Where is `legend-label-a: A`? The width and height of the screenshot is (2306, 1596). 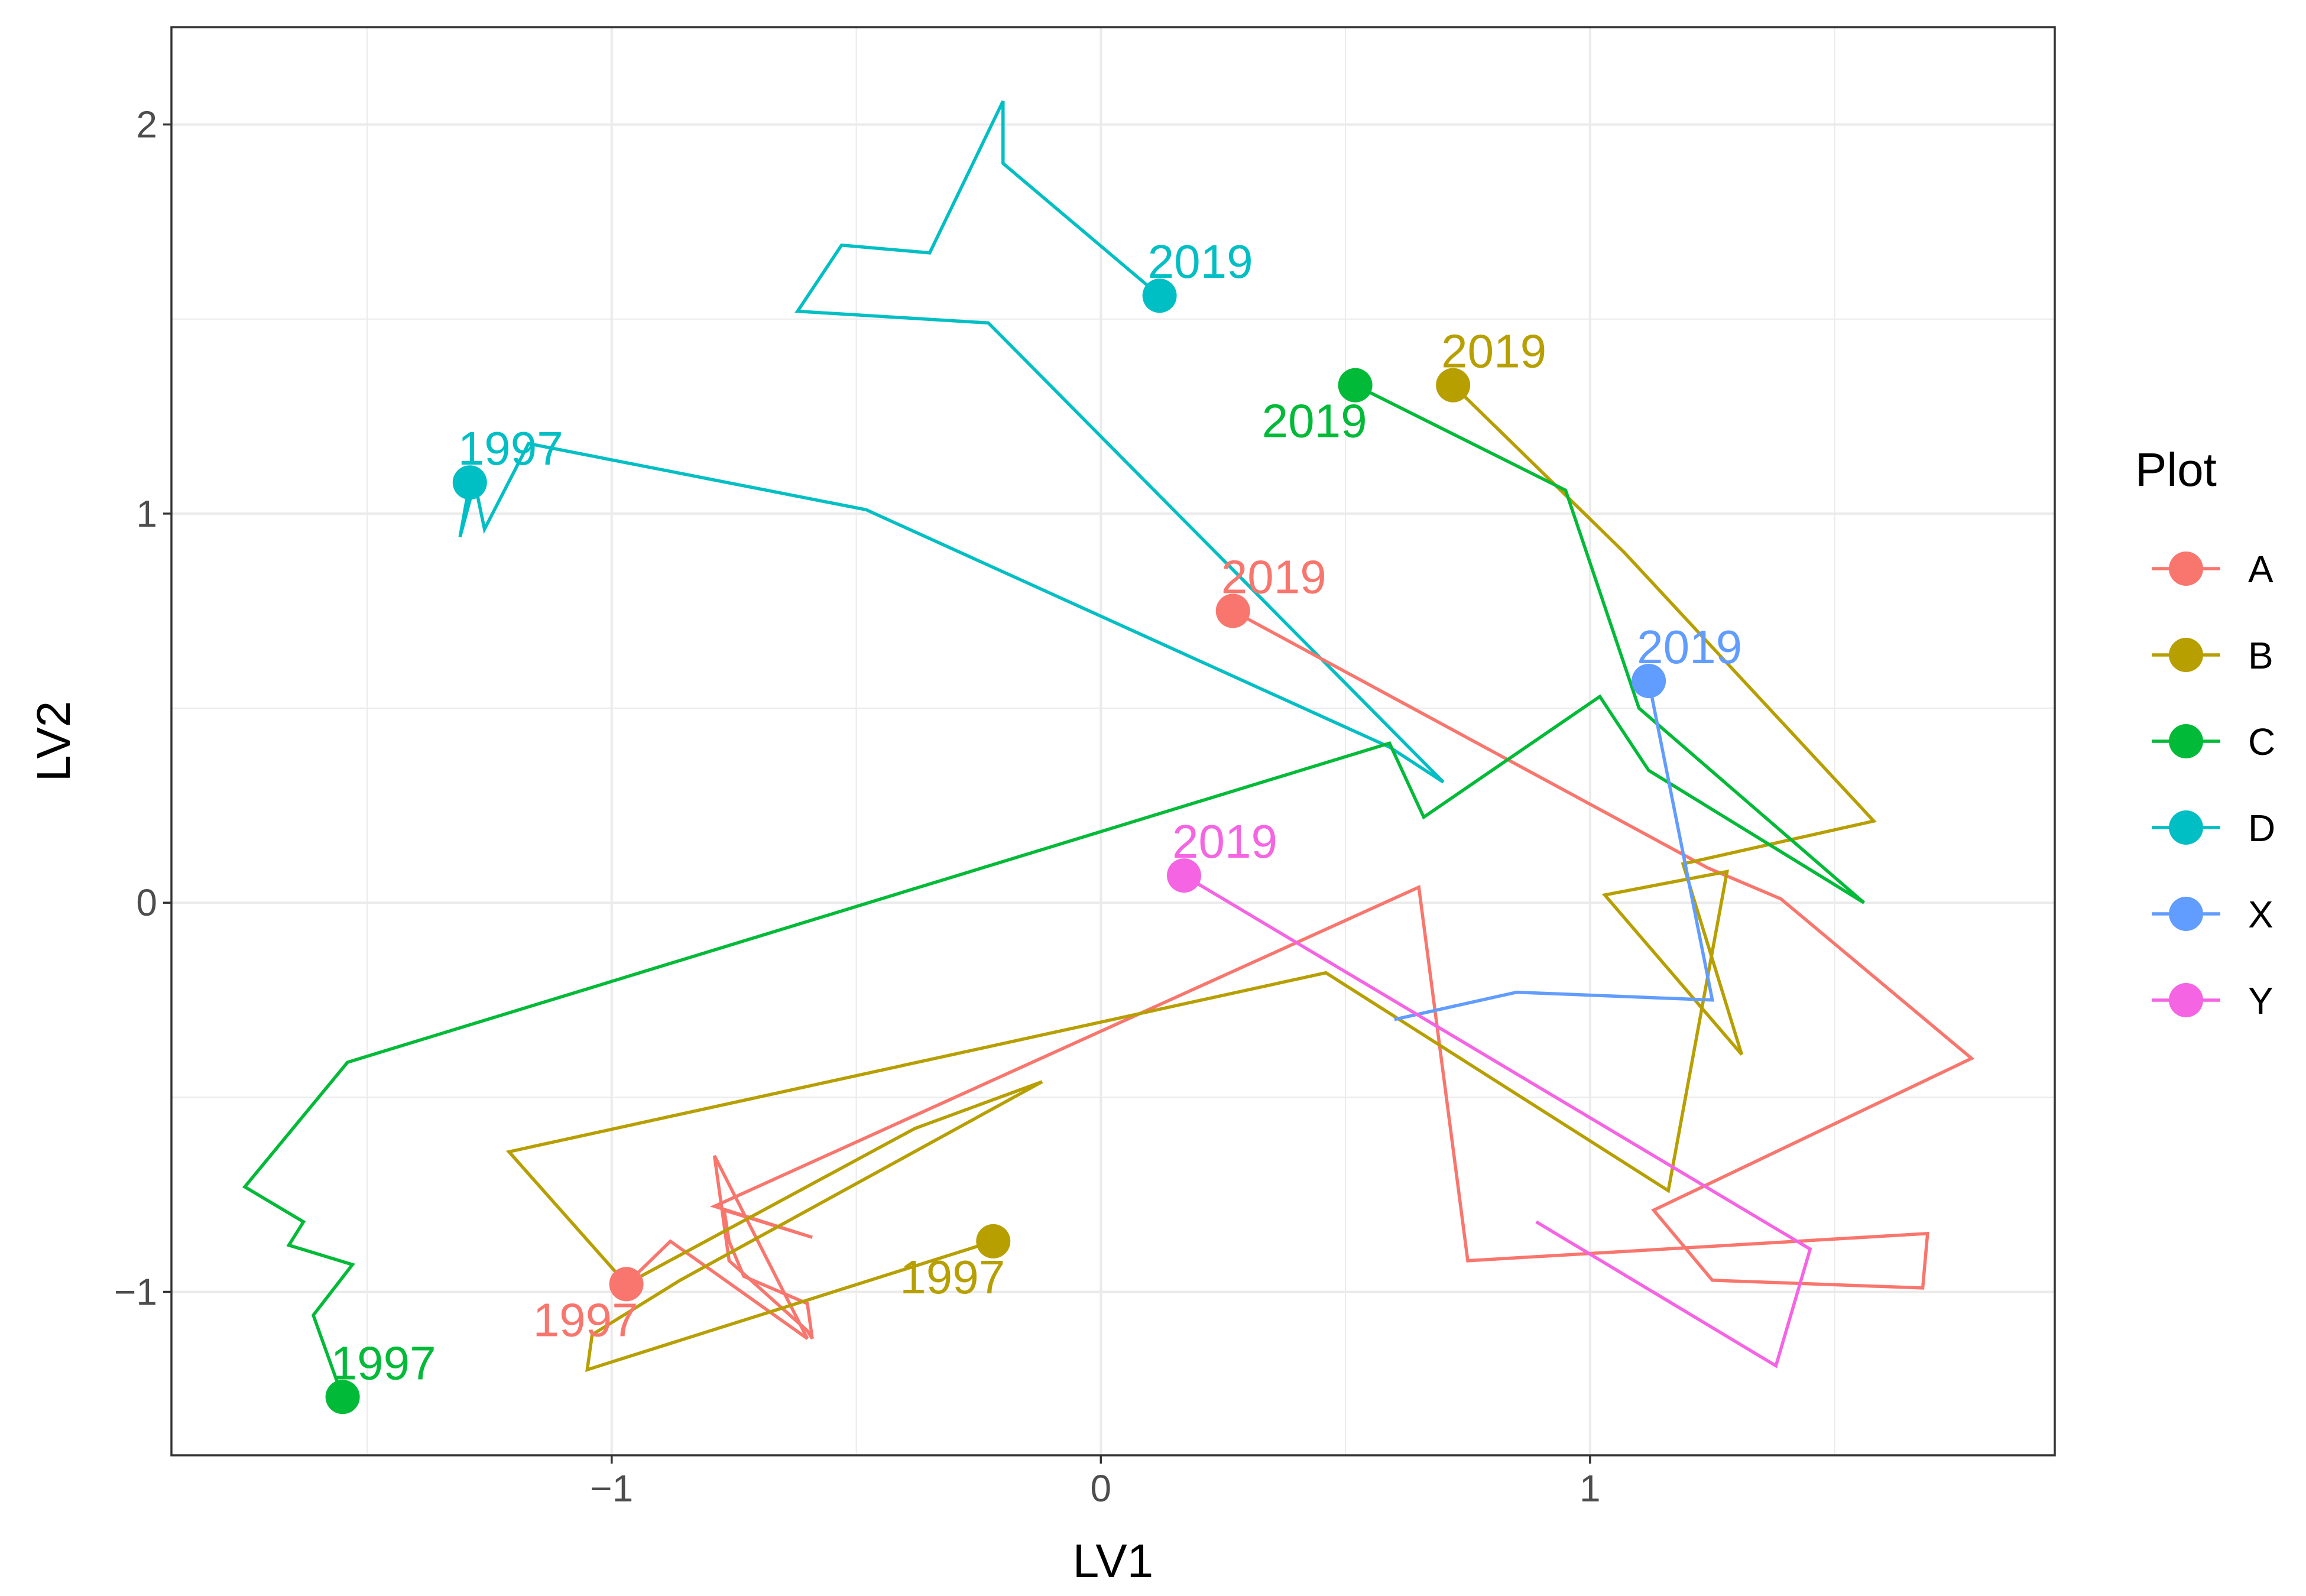
legend-label-a: A is located at coordinates (2260, 569).